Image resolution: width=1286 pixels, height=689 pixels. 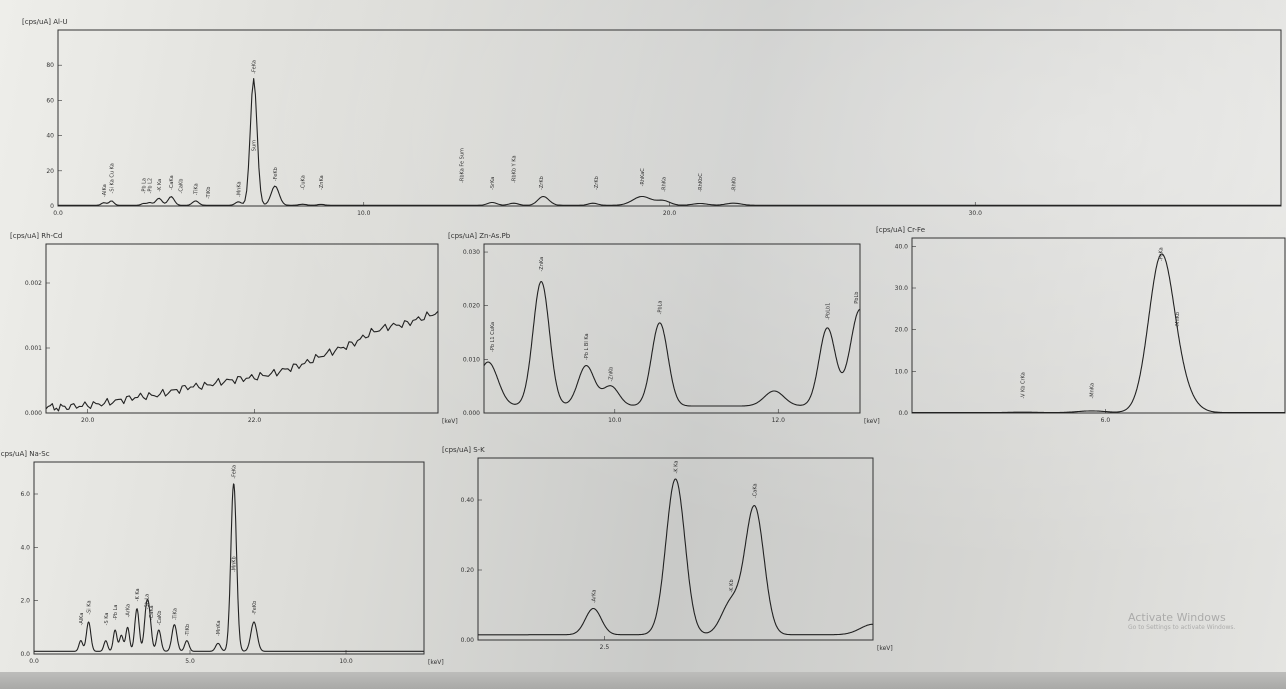 What do you see at coordinates (82, 619) in the screenshot?
I see `peak-label: -AlKa` at bounding box center [82, 619].